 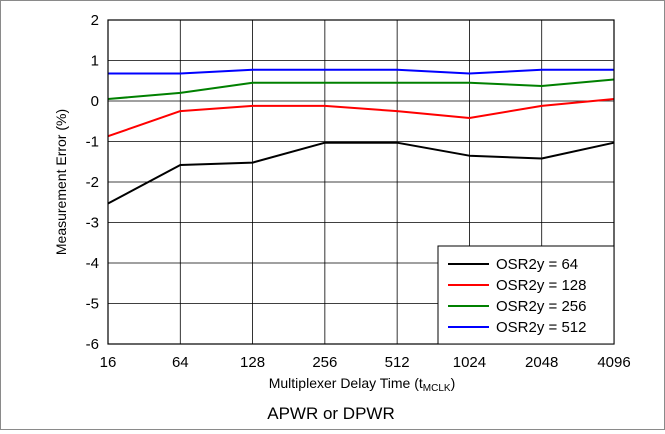 What do you see at coordinates (61, 182) in the screenshot?
I see `y-axis-title: Measurement Error (%)` at bounding box center [61, 182].